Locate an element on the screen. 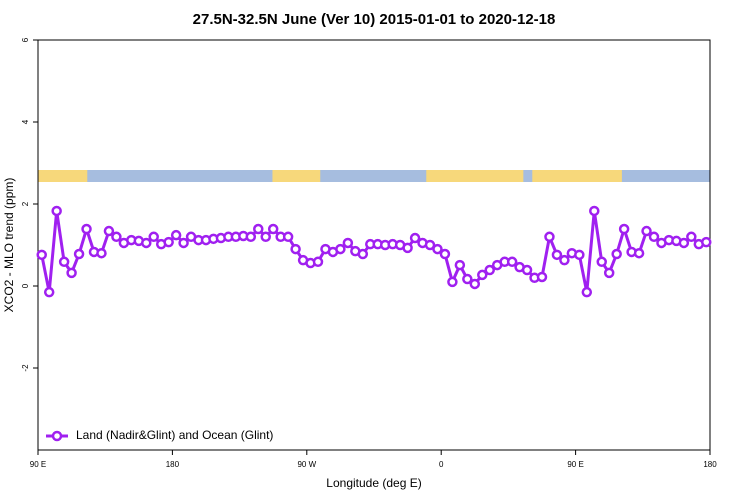  y-tick-label: 4 is located at coordinates (25, 121).